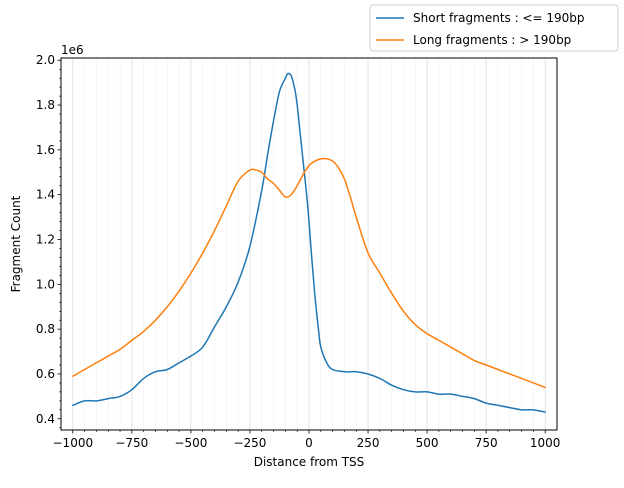  What do you see at coordinates (45, 284) in the screenshot?
I see `y-tick-label: 1.0` at bounding box center [45, 284].